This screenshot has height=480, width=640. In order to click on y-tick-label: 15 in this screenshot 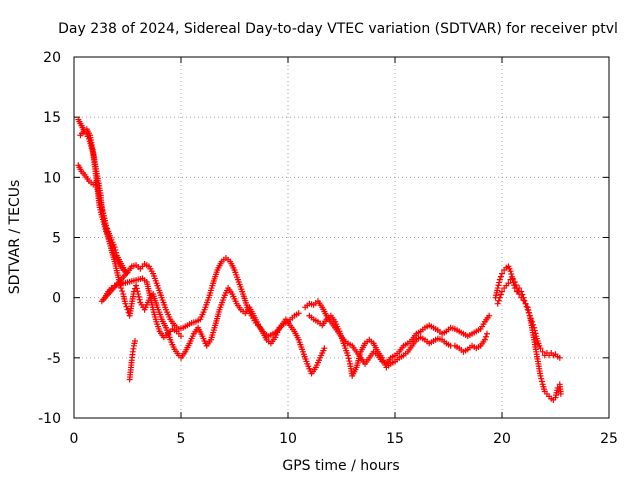, I will do `click(52, 118)`.